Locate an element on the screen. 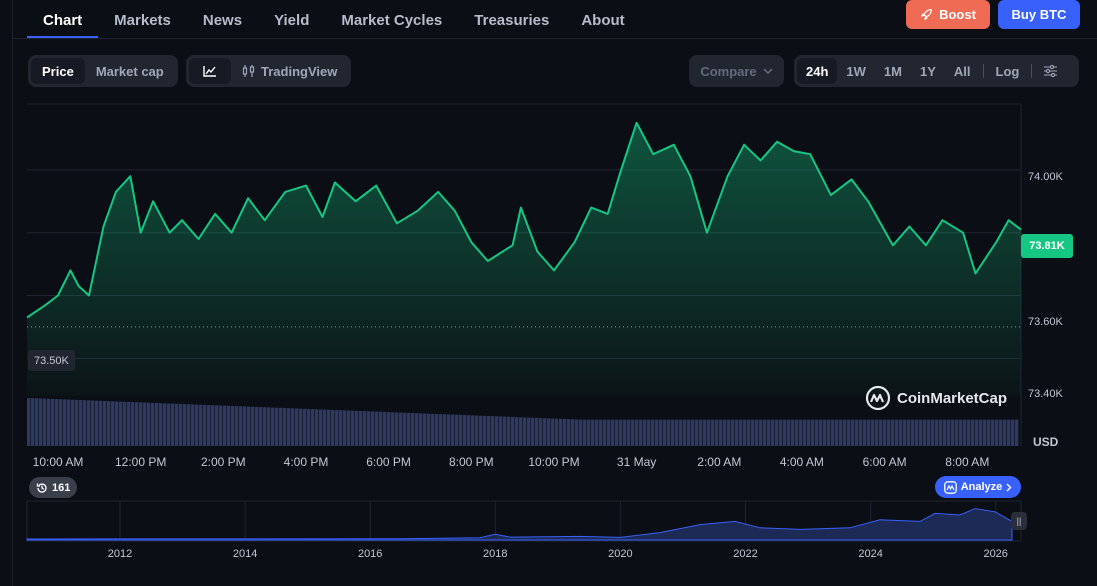 This screenshot has width=1097, height=586. navigator-tick-label: 2020 is located at coordinates (620, 554).